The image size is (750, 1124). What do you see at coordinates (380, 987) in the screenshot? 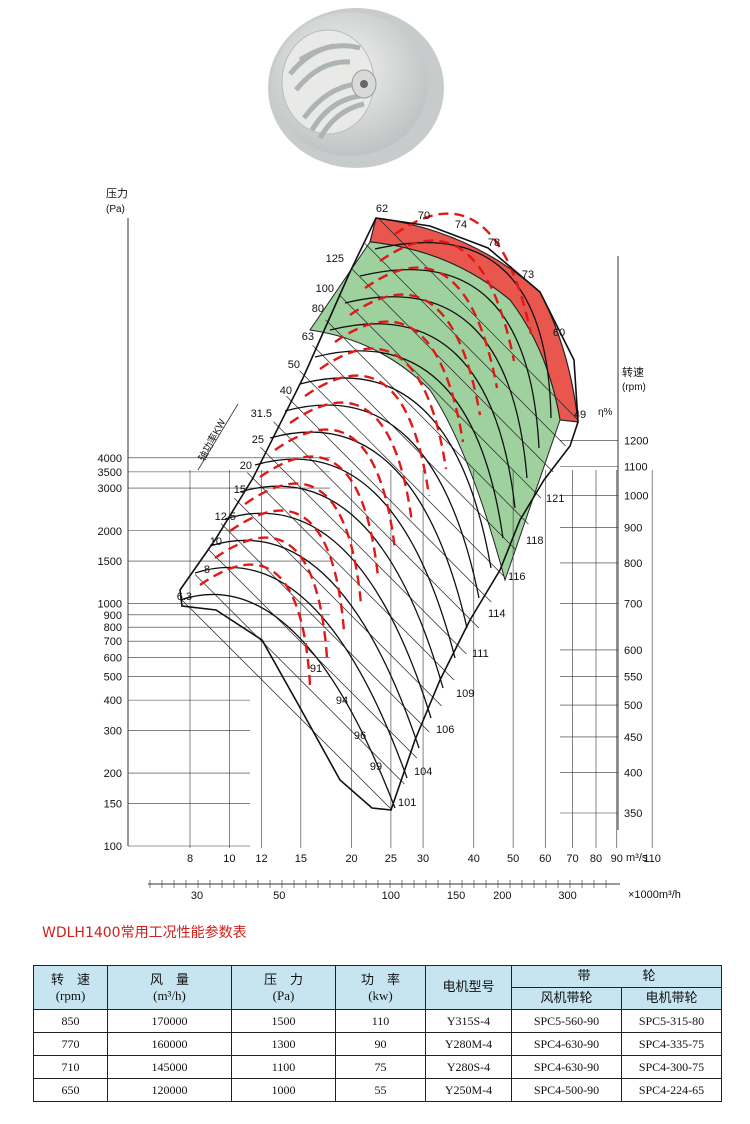
I see `header-power: 功 率 (kw)` at bounding box center [380, 987].